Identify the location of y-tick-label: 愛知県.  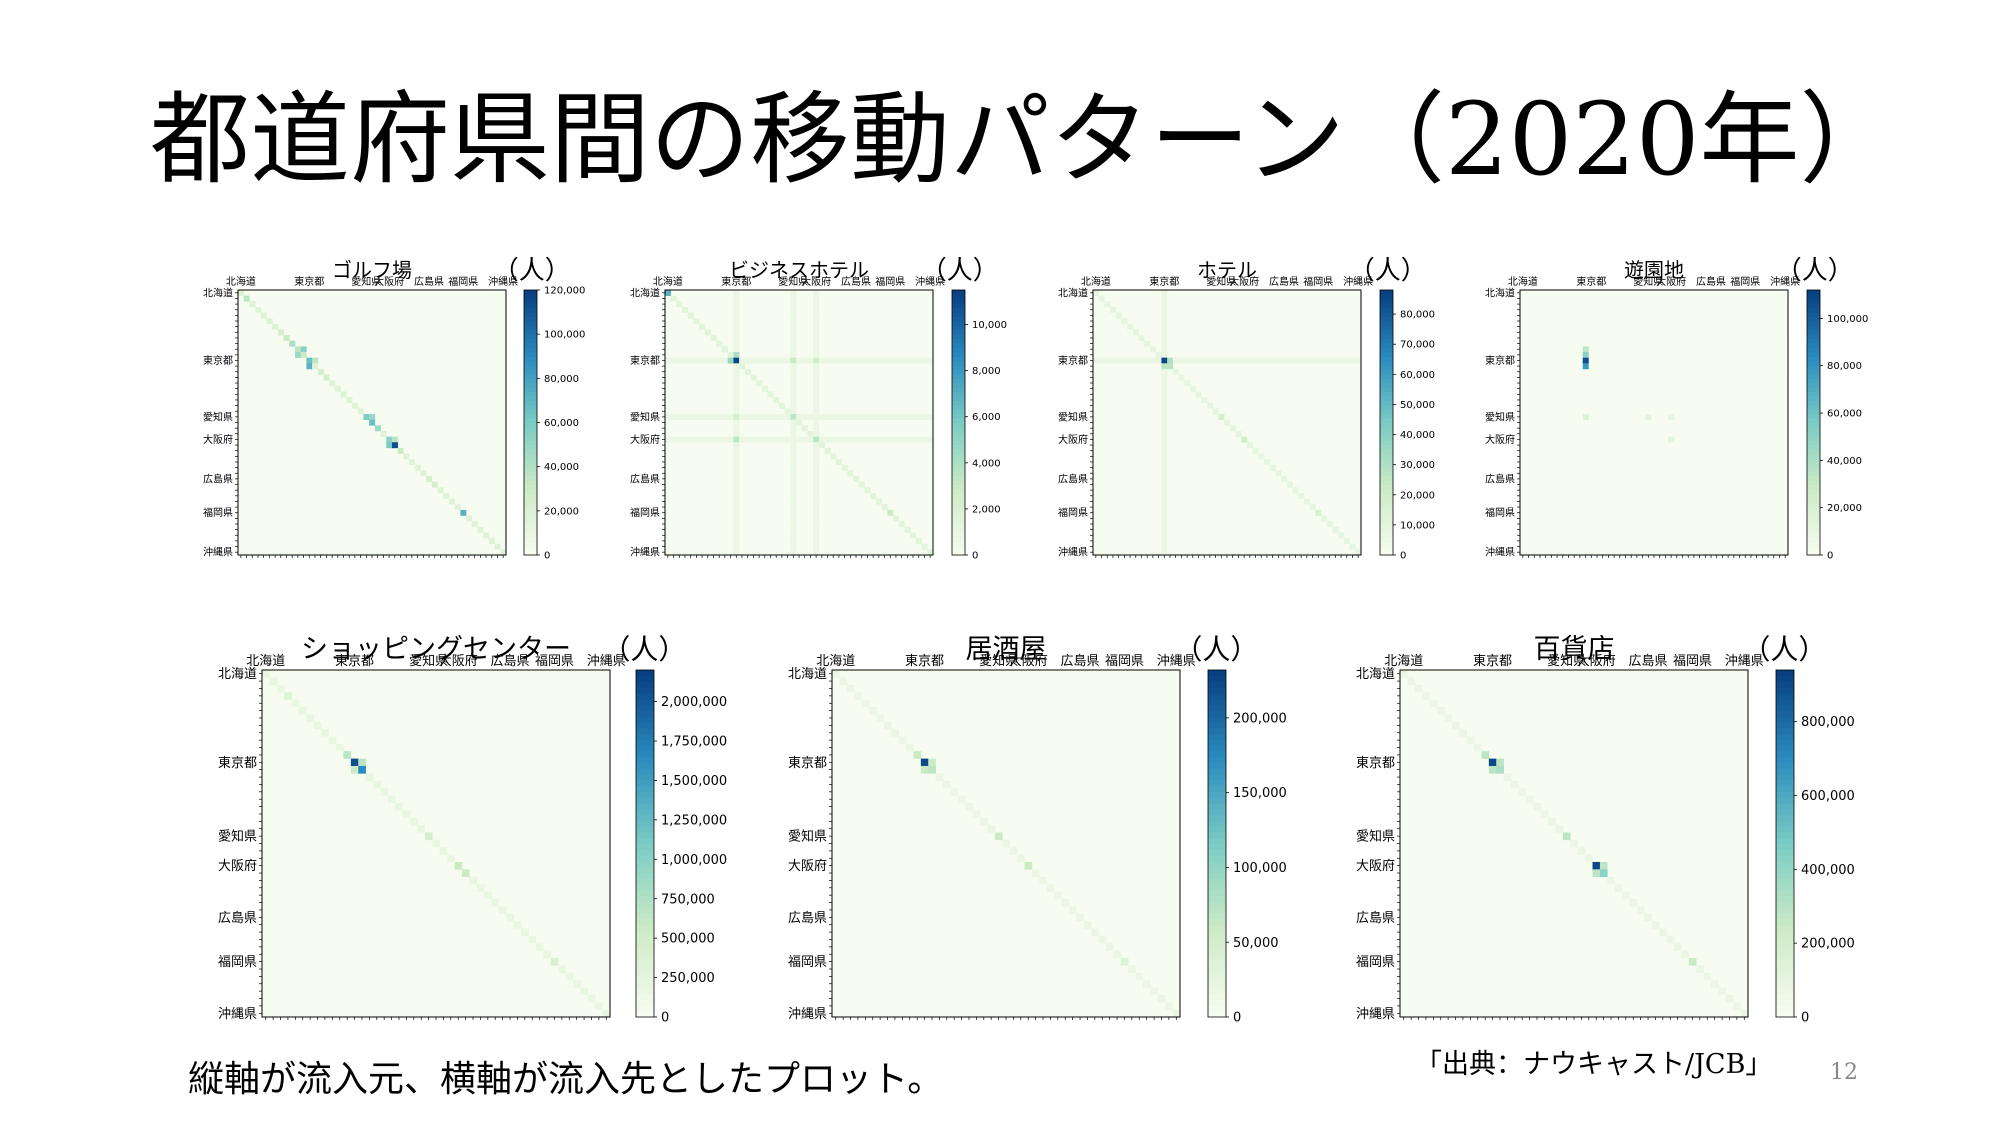
(237, 837).